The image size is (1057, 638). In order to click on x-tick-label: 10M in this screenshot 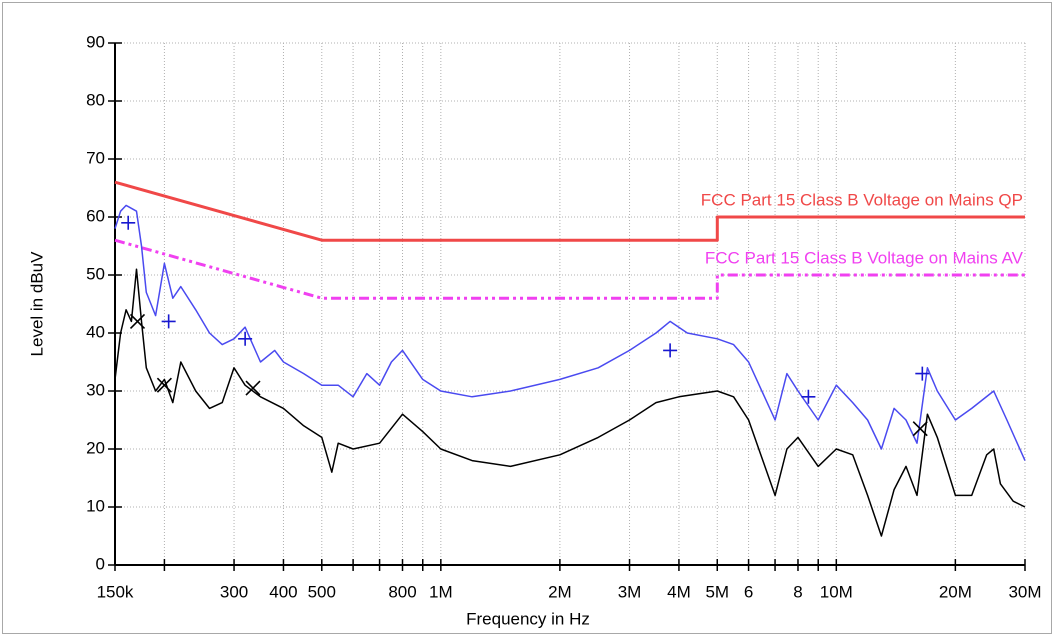, I will do `click(836, 591)`.